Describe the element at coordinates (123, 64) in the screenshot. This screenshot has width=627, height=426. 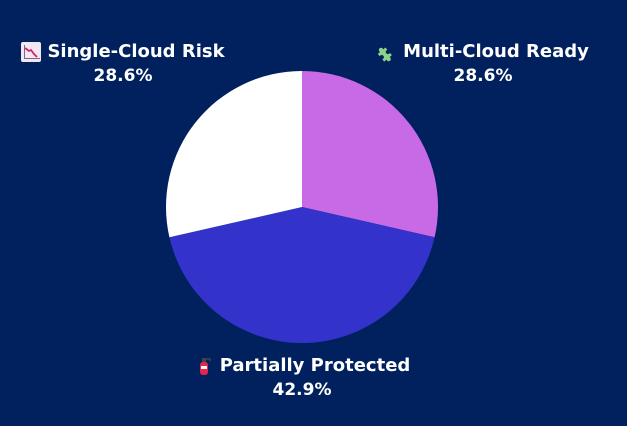
I see `slice-label-single-cloud-risk: Single-Cloud Risk 28.6%` at that location.